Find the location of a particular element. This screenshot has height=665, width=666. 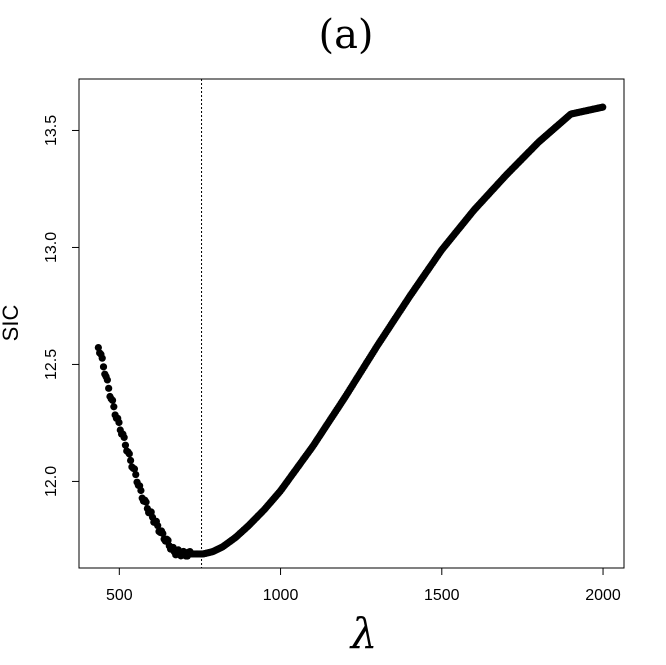

y-axis: 12.0 12.5 13.0 13.5 is located at coordinates (61, 306).